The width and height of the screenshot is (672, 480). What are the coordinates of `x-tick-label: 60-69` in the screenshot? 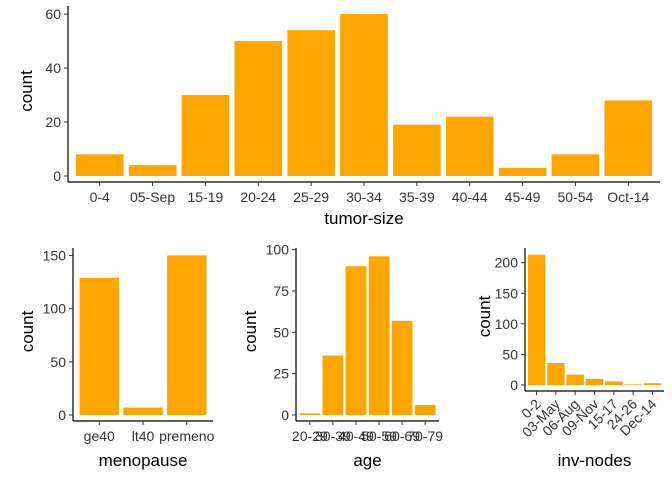 It's located at (402, 436).